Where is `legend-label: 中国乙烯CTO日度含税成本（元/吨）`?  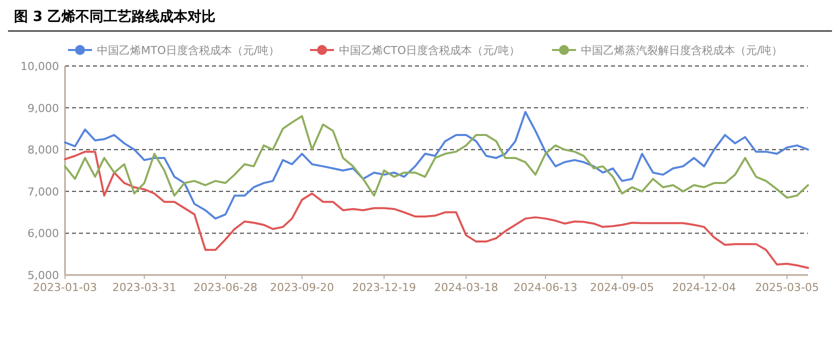 legend-label: 中国乙烯CTO日度含税成本（元/吨） is located at coordinates (429, 50).